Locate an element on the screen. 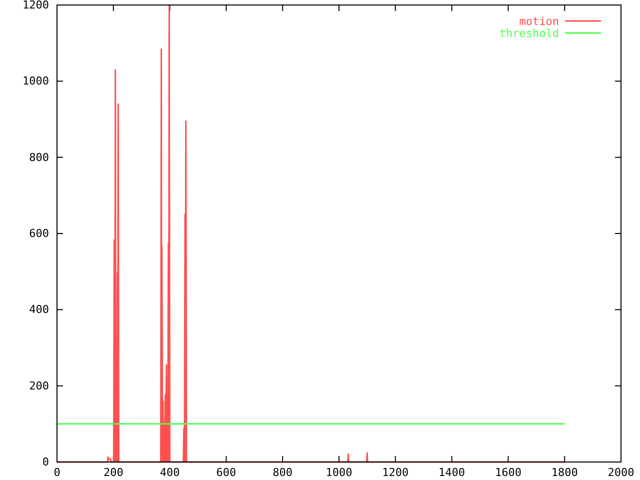 This screenshot has width=640, height=480. y-tick-label: 1200 is located at coordinates (35, 6).